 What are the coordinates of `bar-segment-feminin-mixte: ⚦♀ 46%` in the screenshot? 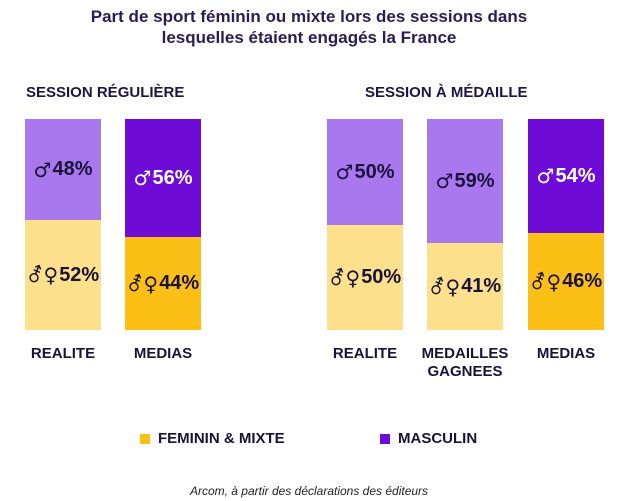 It's located at (566, 281).